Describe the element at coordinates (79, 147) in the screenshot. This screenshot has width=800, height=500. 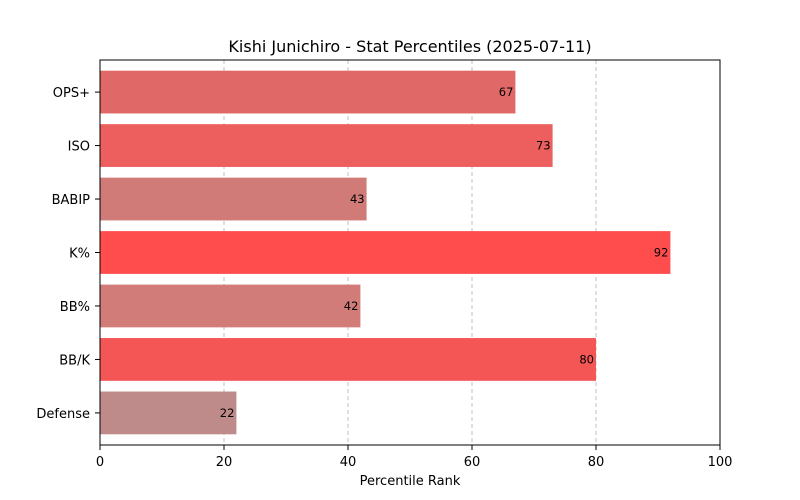
I see `y-tick-label: ISO` at that location.